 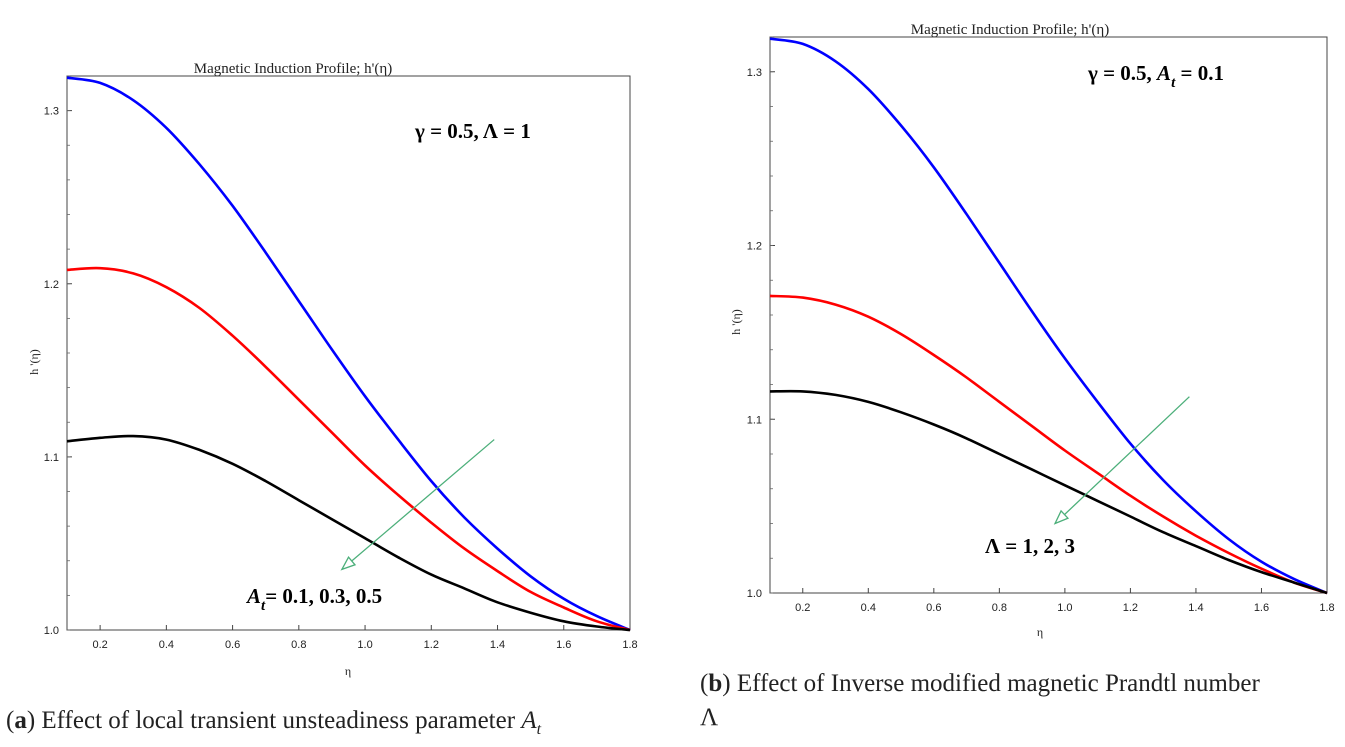 I want to click on chart-b-params-subscript: t, so click(x=1173, y=83).